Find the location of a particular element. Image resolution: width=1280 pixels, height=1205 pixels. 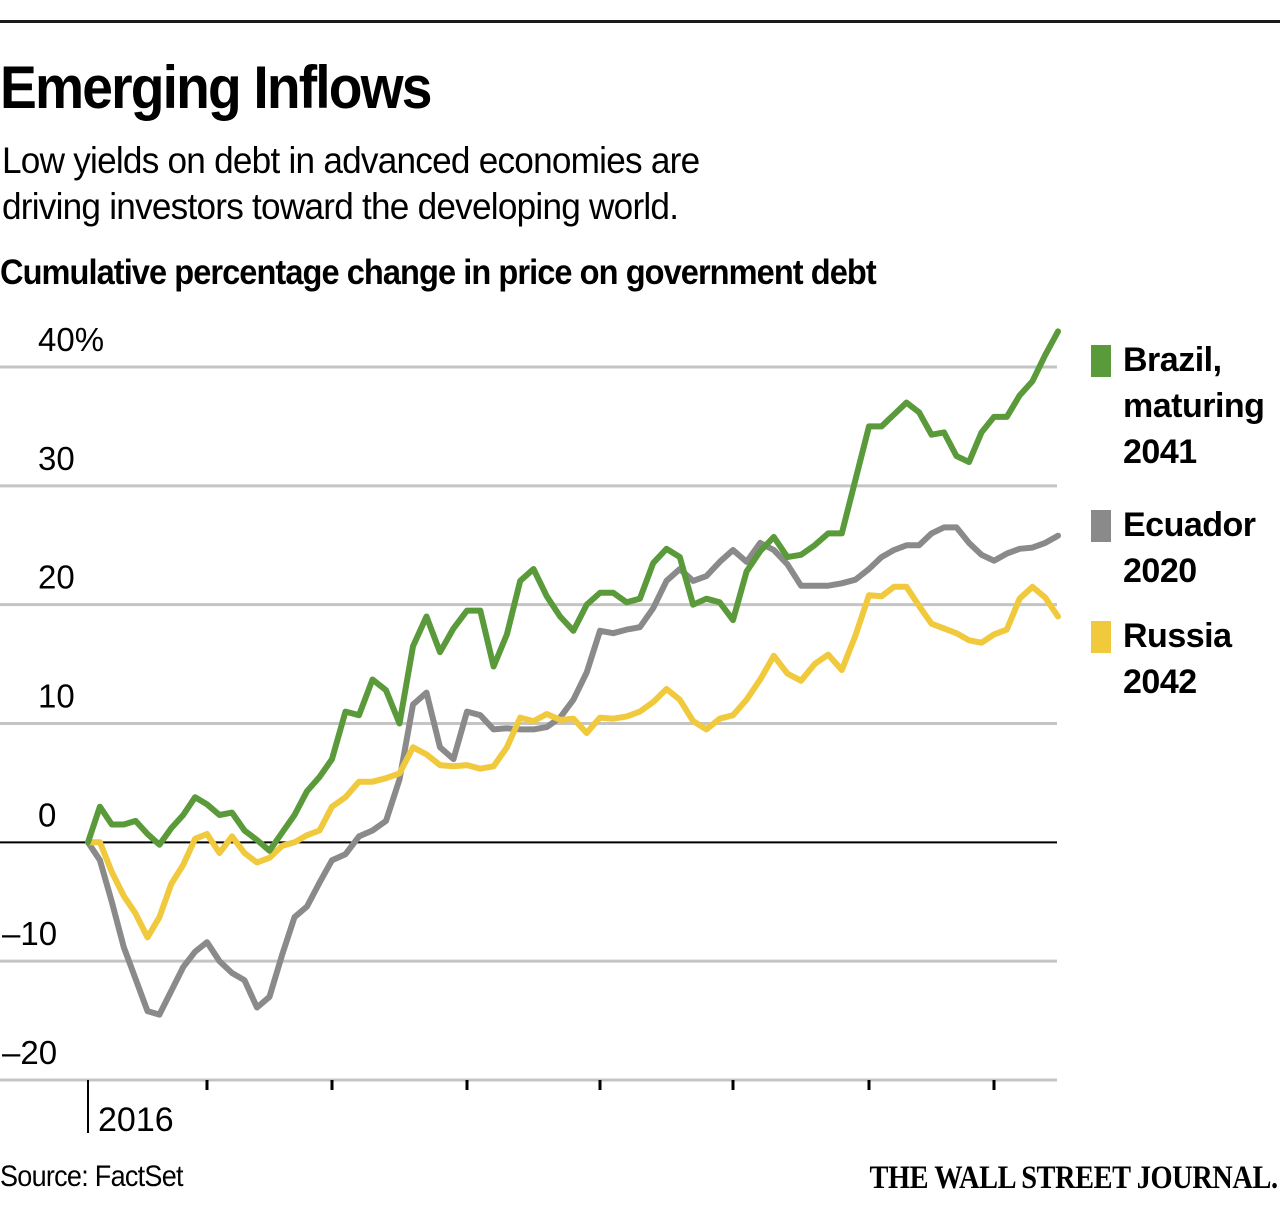

y-tick-label: –20 is located at coordinates (29, 1052).